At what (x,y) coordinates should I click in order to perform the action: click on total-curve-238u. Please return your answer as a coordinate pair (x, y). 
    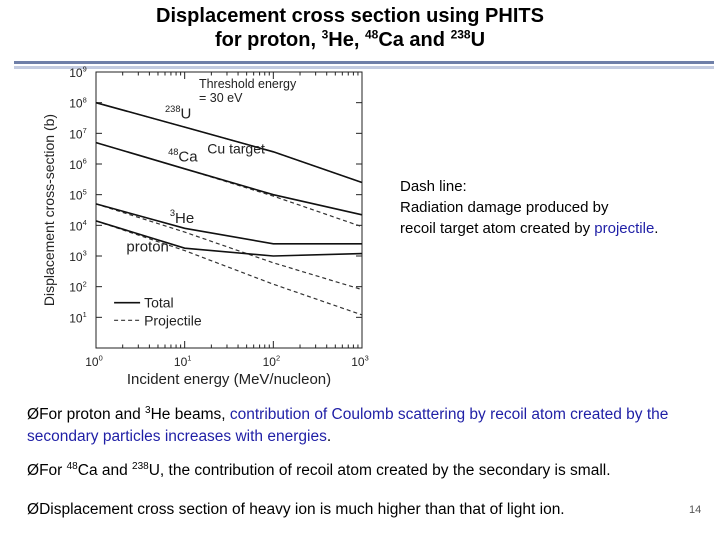
    Looking at the image, I should click on (229, 142).